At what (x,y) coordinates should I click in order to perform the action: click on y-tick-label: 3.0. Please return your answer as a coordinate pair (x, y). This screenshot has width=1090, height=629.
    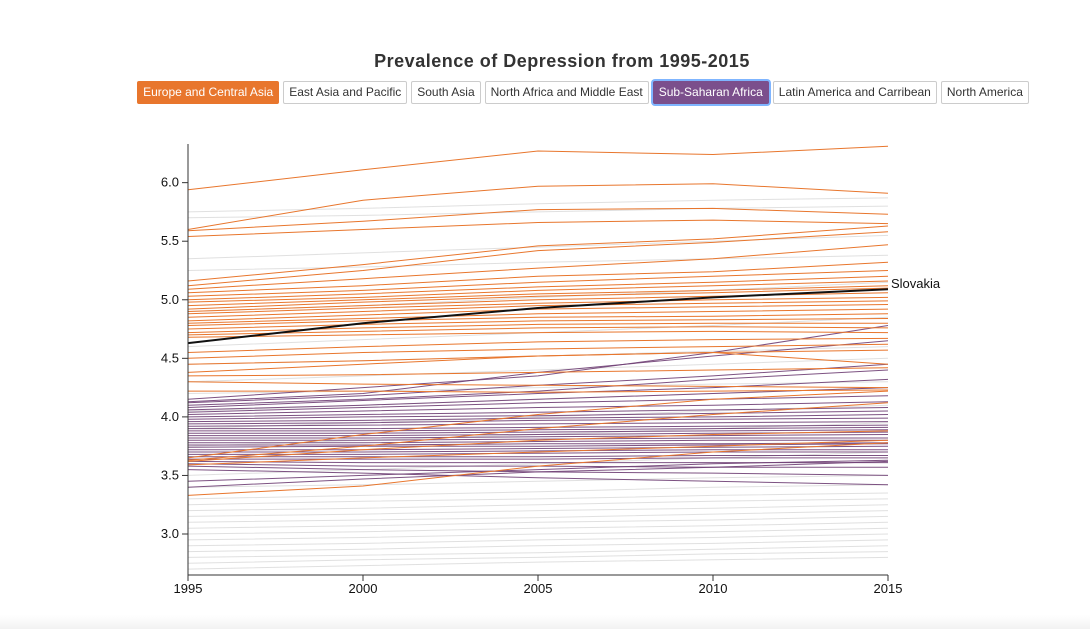
    Looking at the image, I should click on (170, 533).